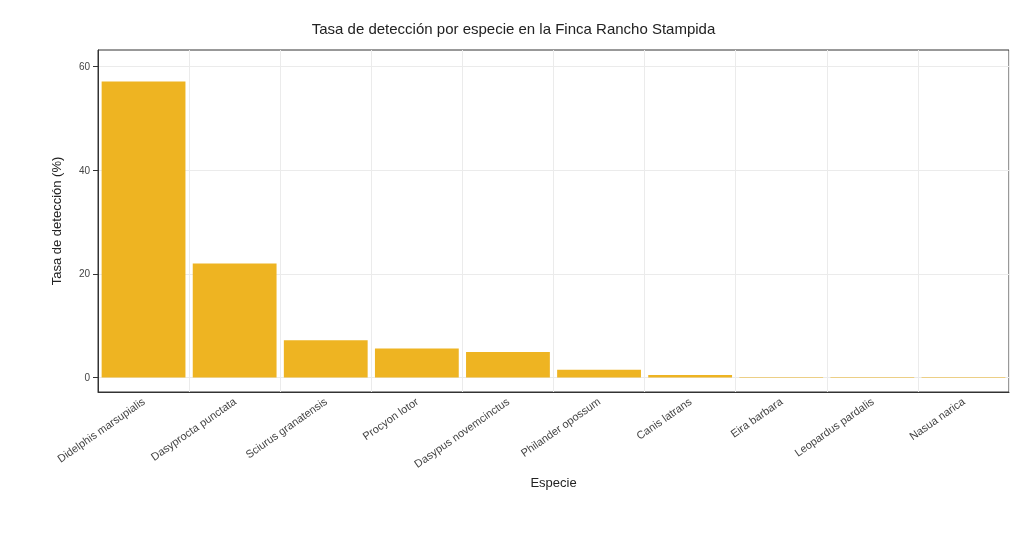 This screenshot has height=540, width=1027. Describe the element at coordinates (513, 28) in the screenshot. I see `chart-title: Tasa de detección por especie en la Finca Rancho Stampida` at that location.